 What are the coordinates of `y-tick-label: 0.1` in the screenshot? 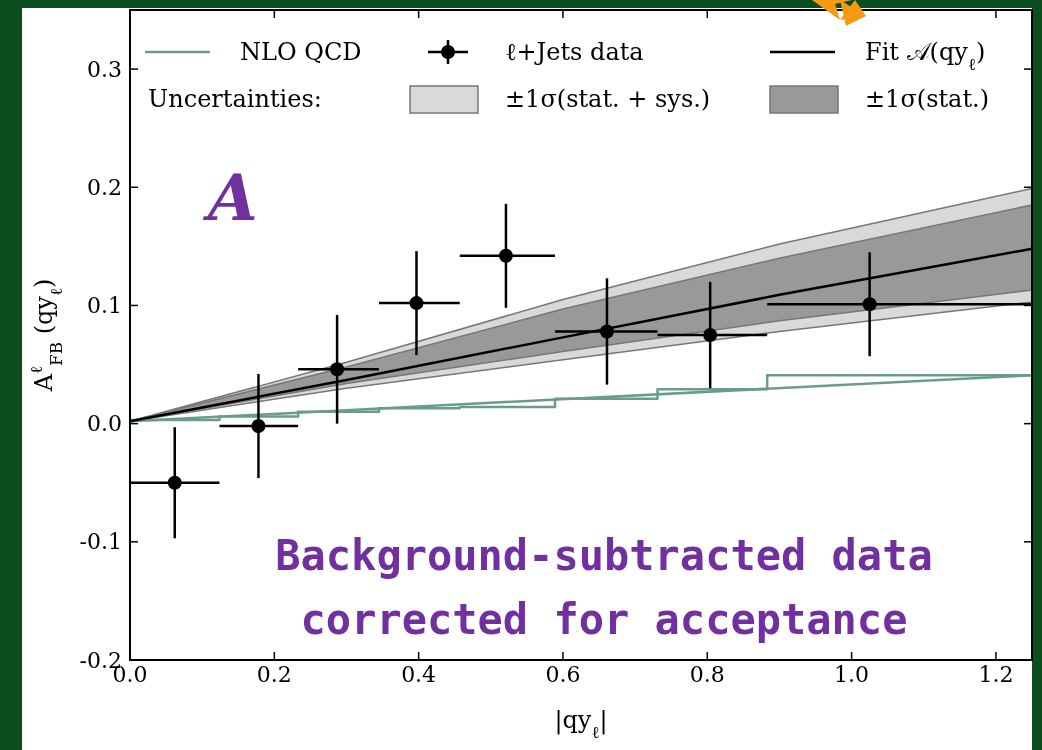 It's located at (104, 305).